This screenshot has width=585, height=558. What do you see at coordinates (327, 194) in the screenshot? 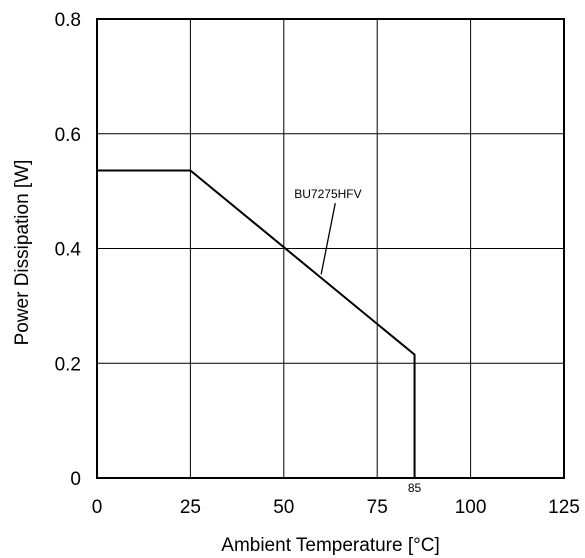
I see `series-label: BU7275HFV` at bounding box center [327, 194].